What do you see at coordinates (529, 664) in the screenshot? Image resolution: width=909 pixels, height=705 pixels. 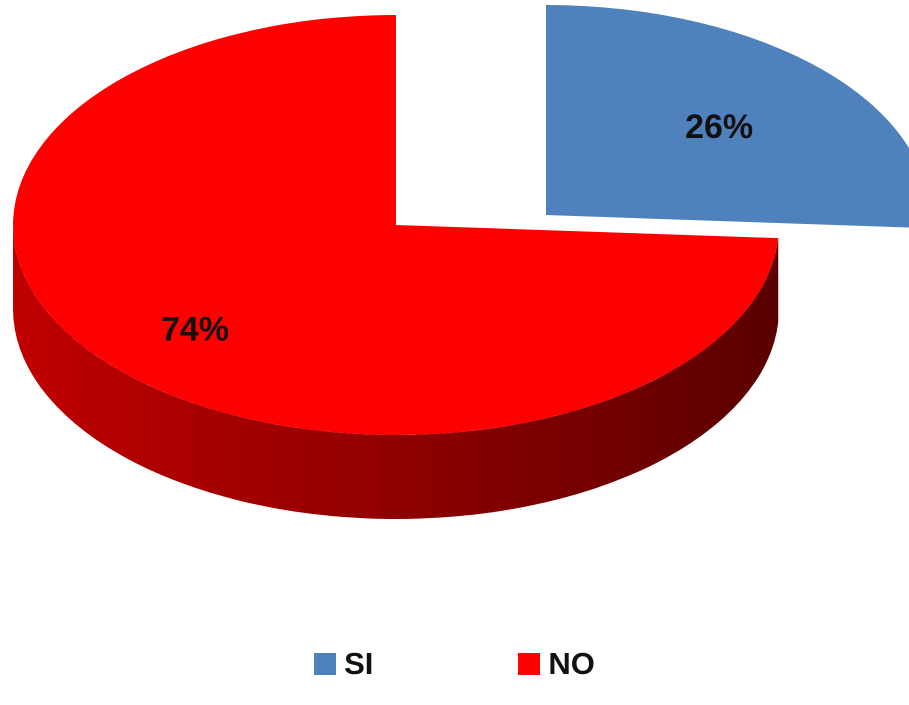 I see `legend-swatch-no` at bounding box center [529, 664].